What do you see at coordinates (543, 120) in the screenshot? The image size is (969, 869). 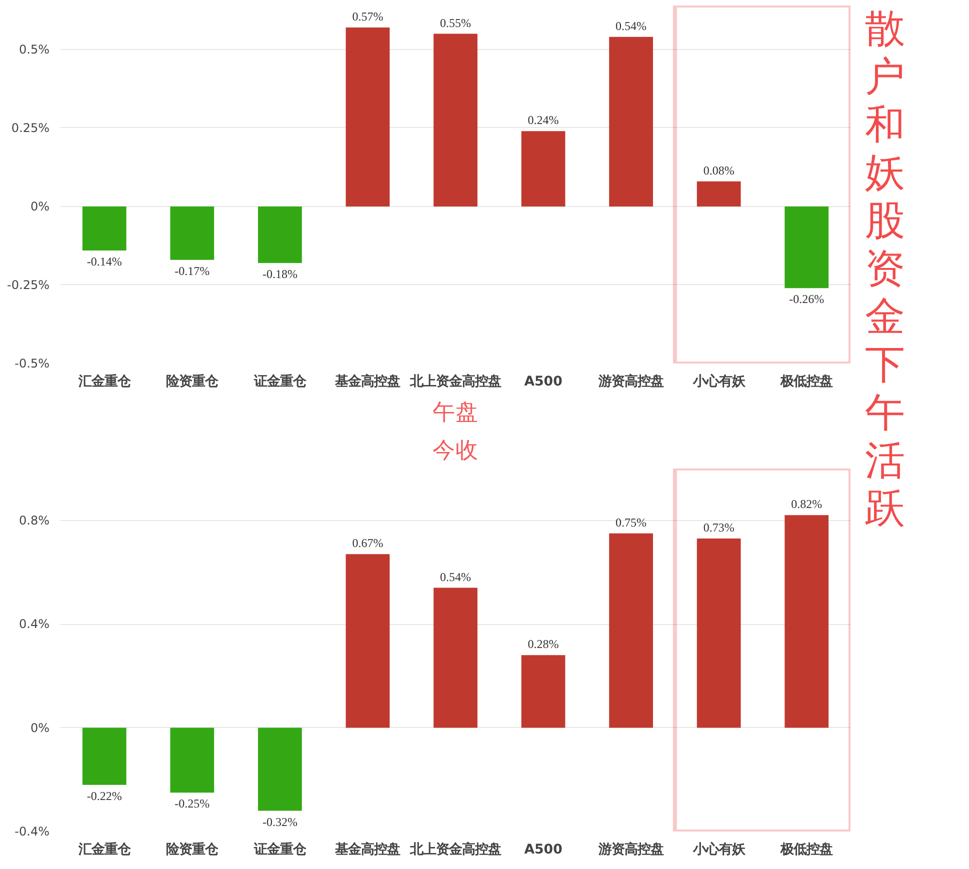 I see `data-label: 0.24%` at bounding box center [543, 120].